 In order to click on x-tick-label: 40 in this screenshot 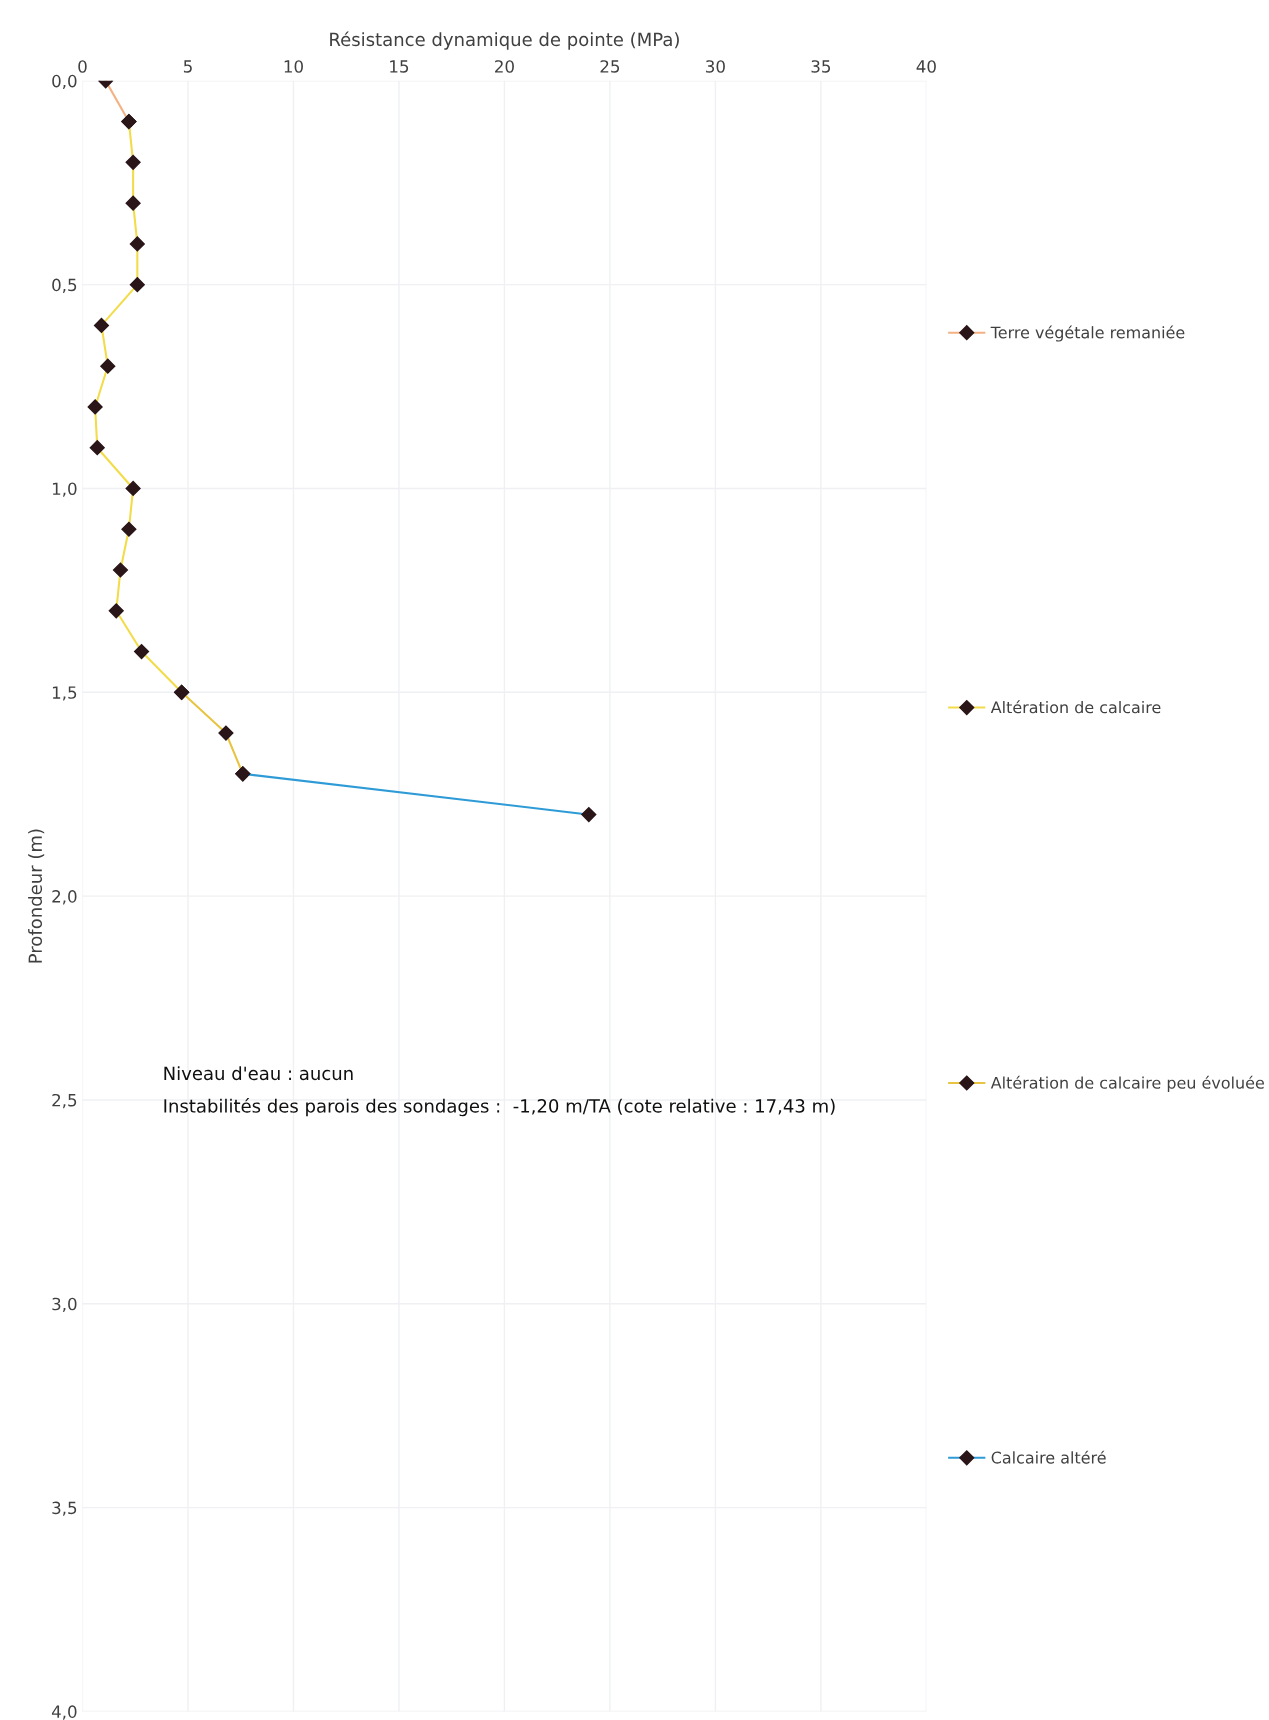, I will do `click(926, 66)`.